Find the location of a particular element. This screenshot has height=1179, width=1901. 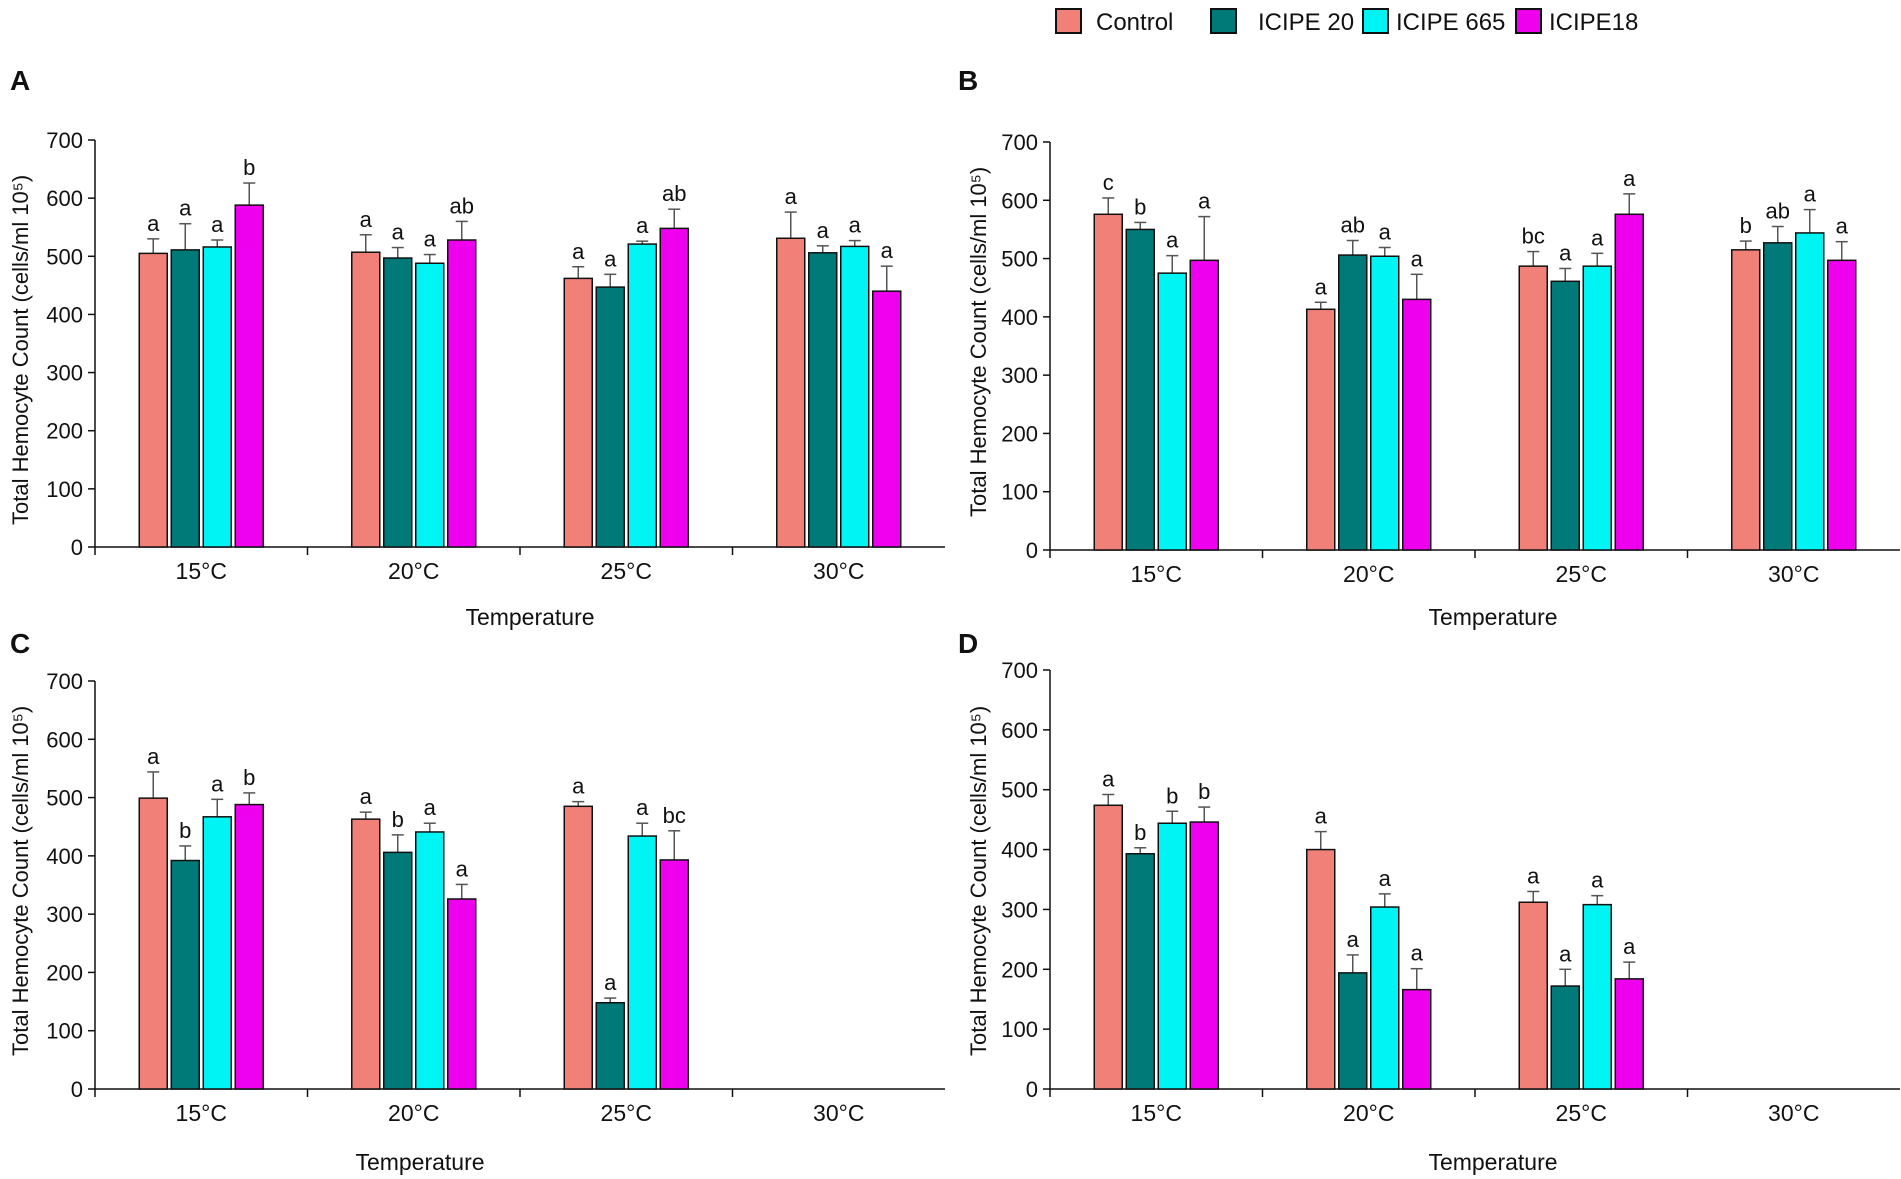

legend-swatch-icipe665 is located at coordinates (1375, 21).